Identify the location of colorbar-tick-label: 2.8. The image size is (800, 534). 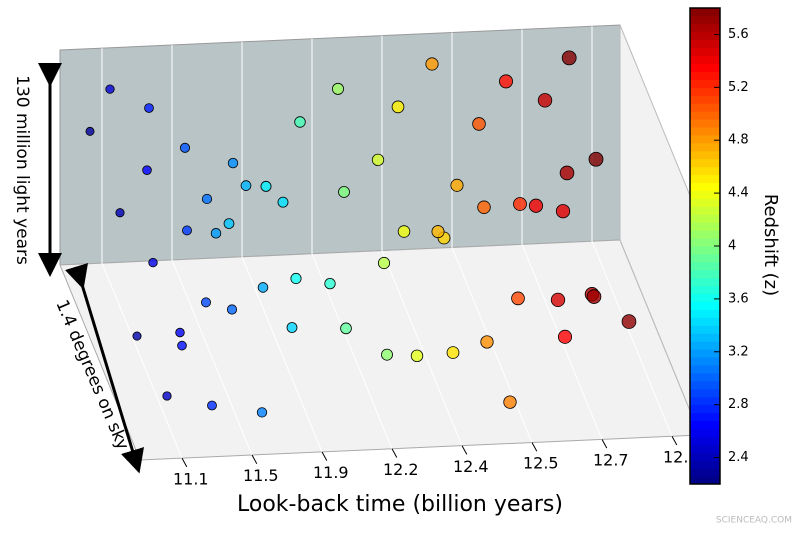
(738, 404).